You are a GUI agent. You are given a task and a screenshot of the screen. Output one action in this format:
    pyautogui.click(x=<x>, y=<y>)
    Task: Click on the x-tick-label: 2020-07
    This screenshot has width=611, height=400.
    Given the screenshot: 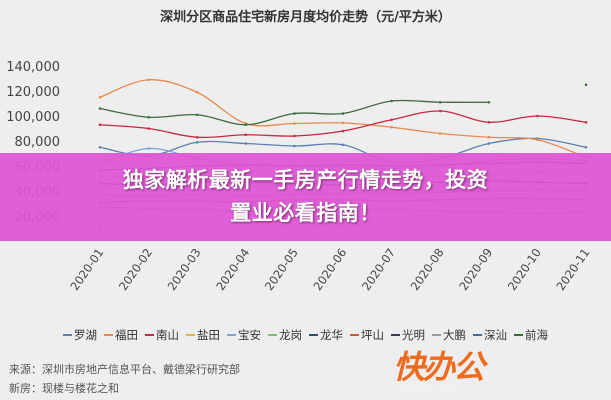 What is the action you would take?
    pyautogui.click(x=378, y=269)
    